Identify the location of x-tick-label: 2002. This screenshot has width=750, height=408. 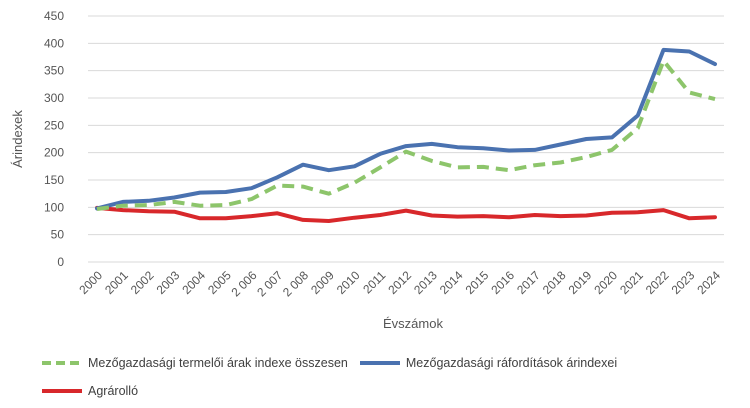
(142, 282).